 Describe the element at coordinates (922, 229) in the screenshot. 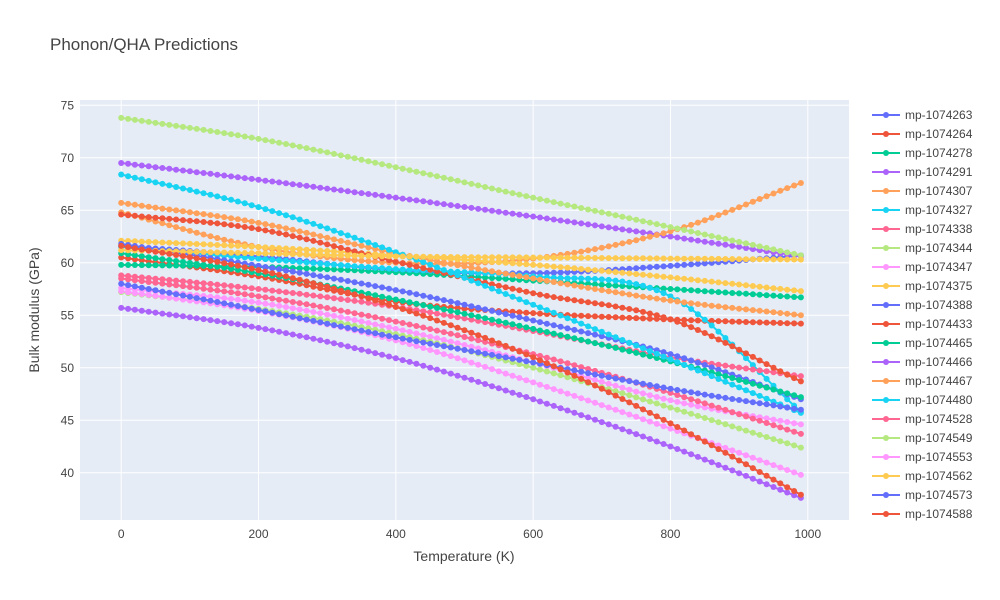

I see `legend-item: mp-1074338` at that location.